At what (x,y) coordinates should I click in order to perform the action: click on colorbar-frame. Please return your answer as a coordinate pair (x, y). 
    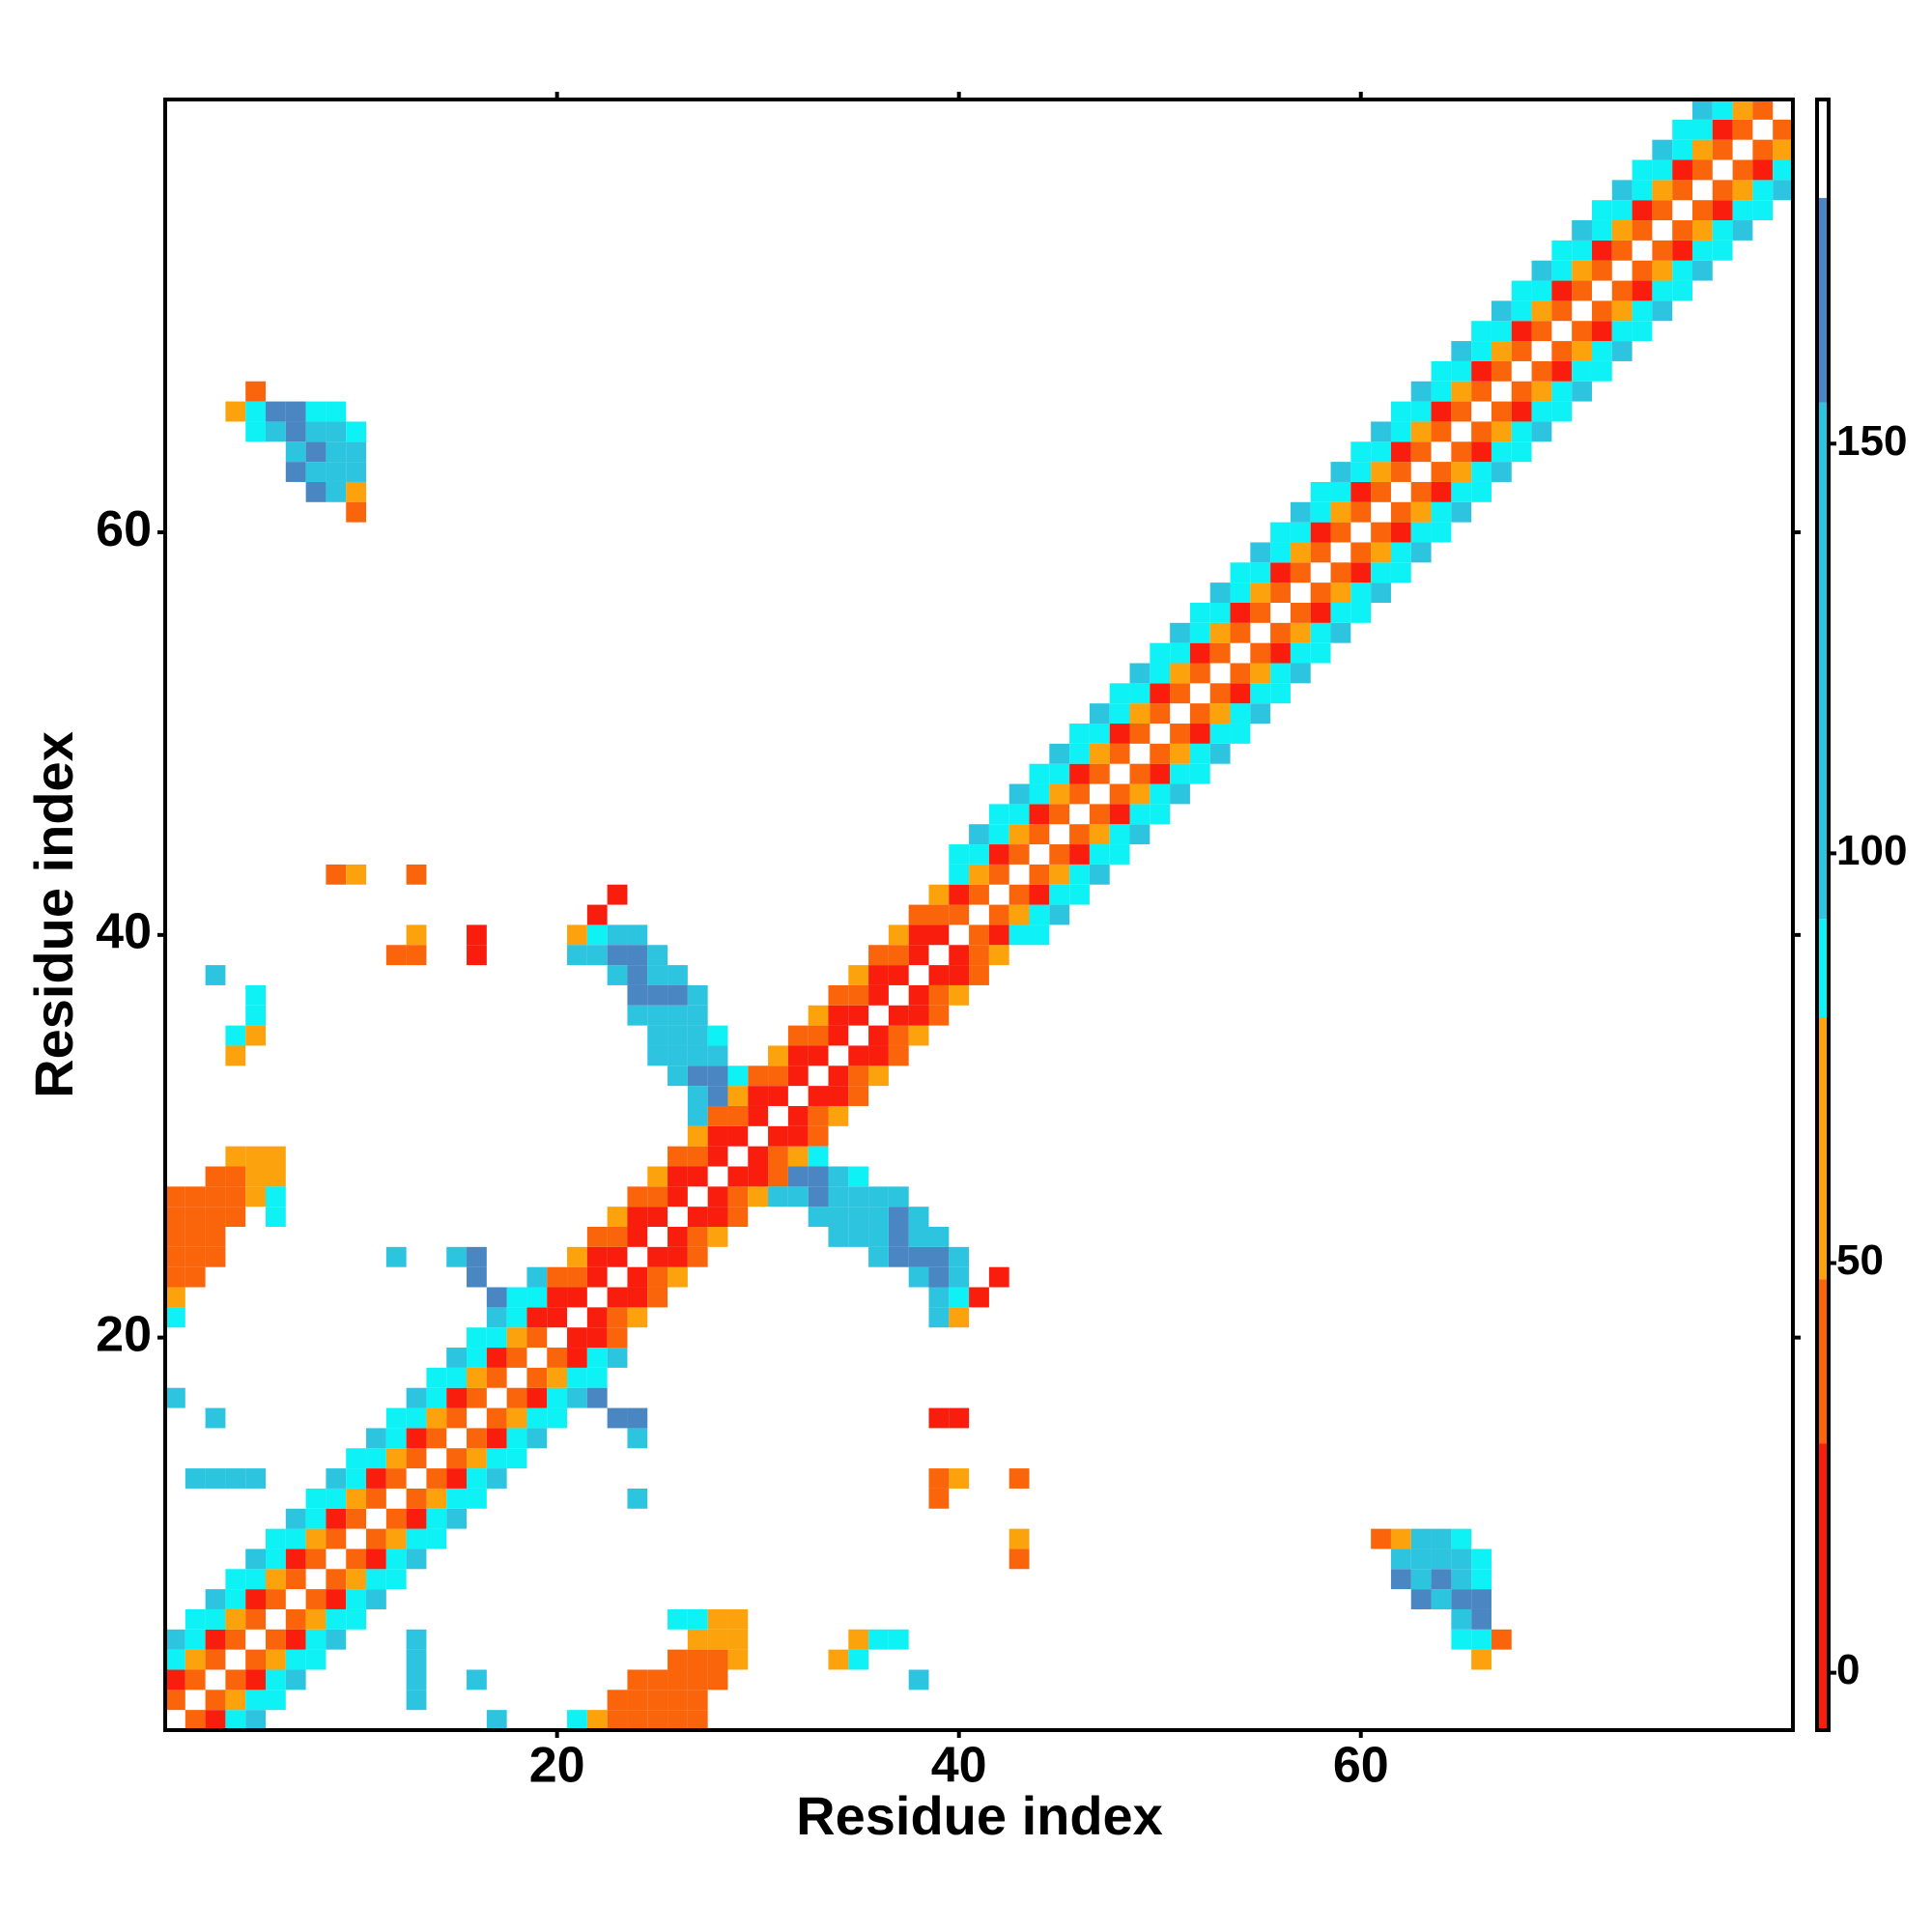
    Looking at the image, I should click on (1823, 915).